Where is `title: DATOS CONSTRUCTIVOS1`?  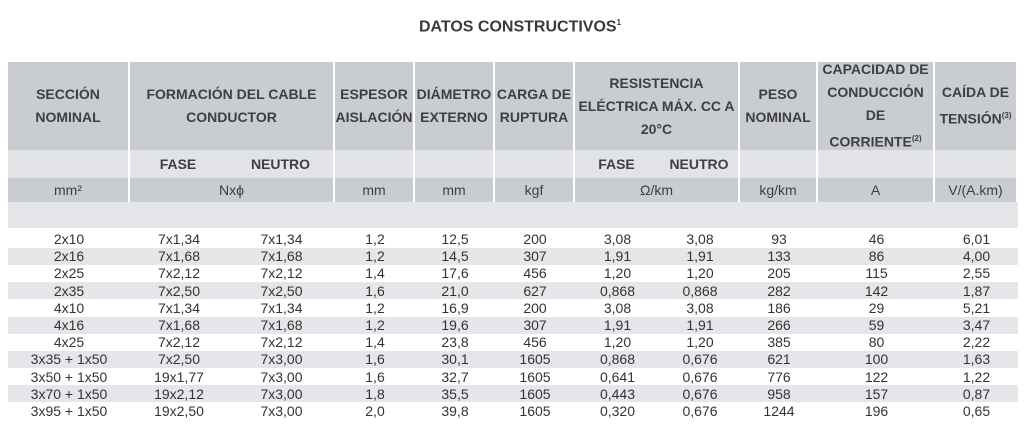
title: DATOS CONSTRUCTIVOS1 is located at coordinates (512, 27).